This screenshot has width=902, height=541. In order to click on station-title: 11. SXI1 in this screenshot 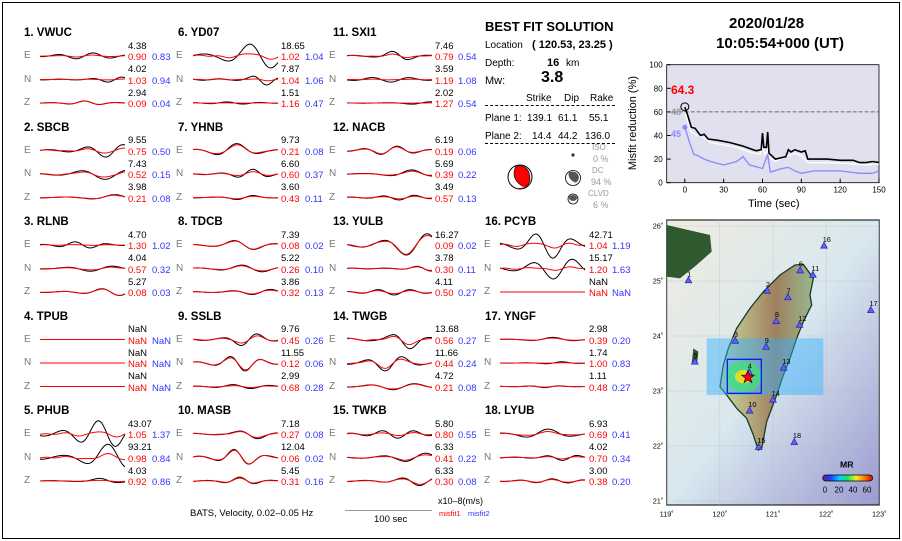, I will do `click(355, 33)`.